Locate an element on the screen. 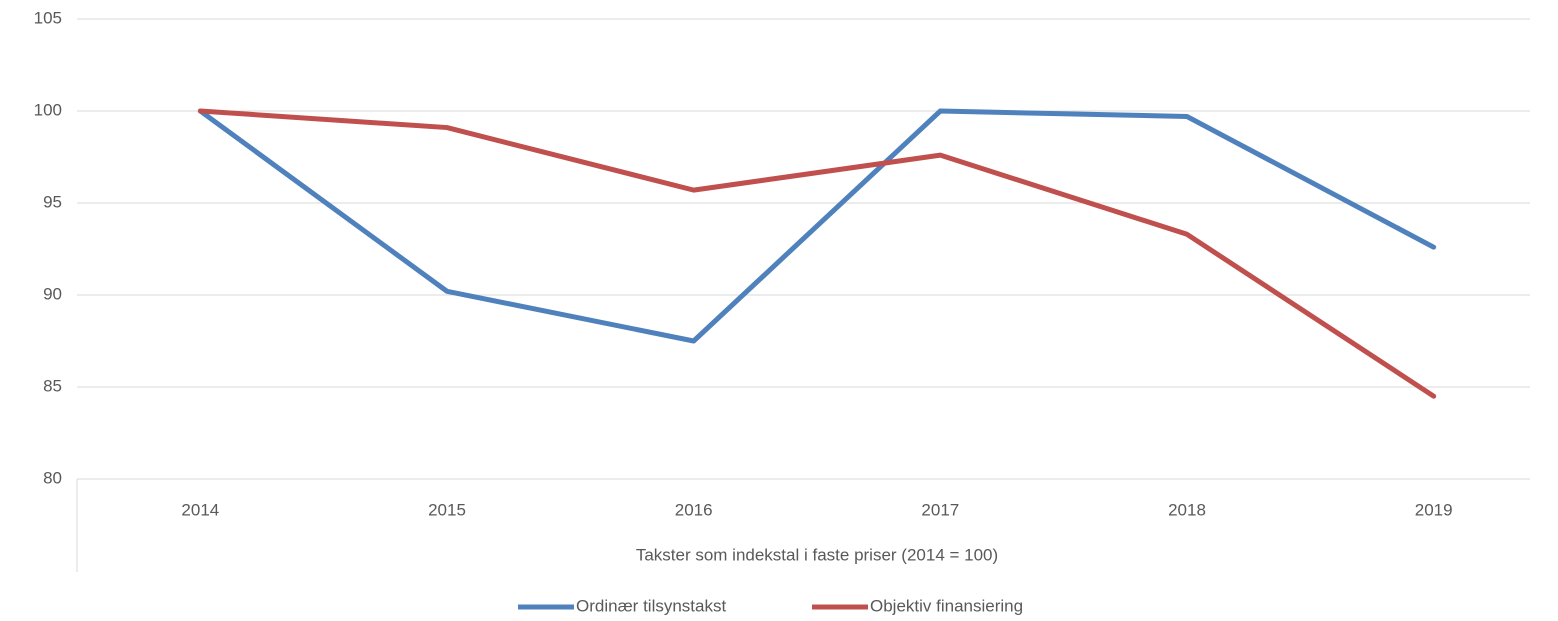 Image resolution: width=1558 pixels, height=621 pixels. x-tick-label: 2019 is located at coordinates (1434, 509).